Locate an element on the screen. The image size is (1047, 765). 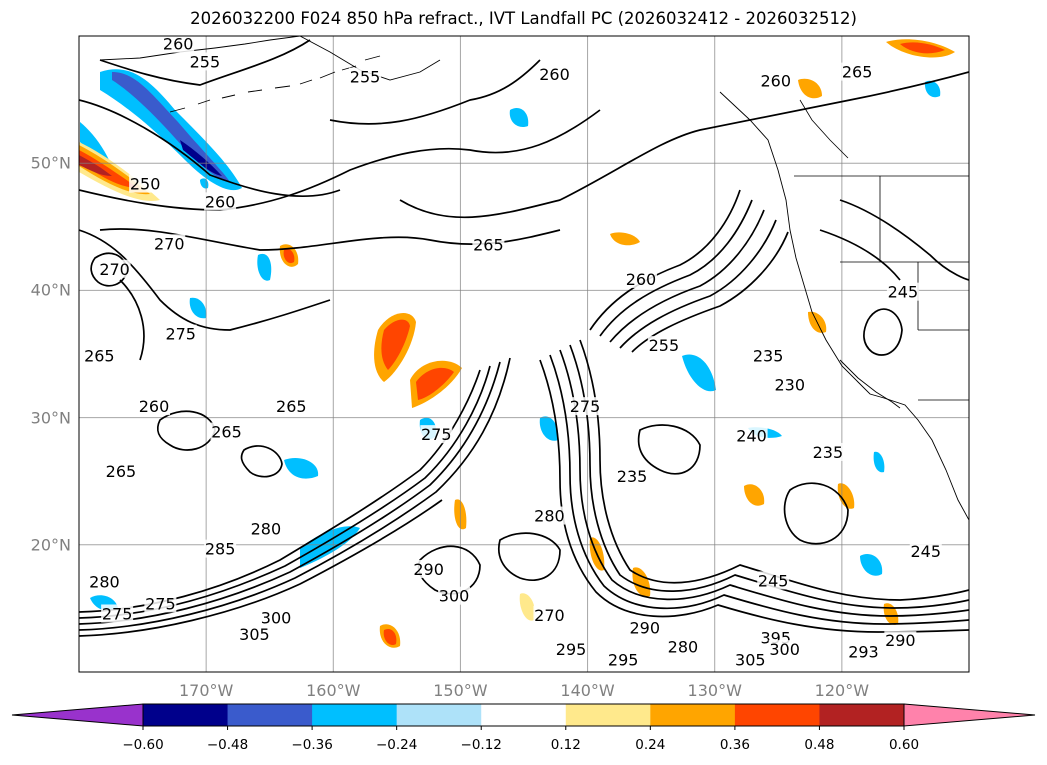
contour-label: 240 is located at coordinates (751, 435).